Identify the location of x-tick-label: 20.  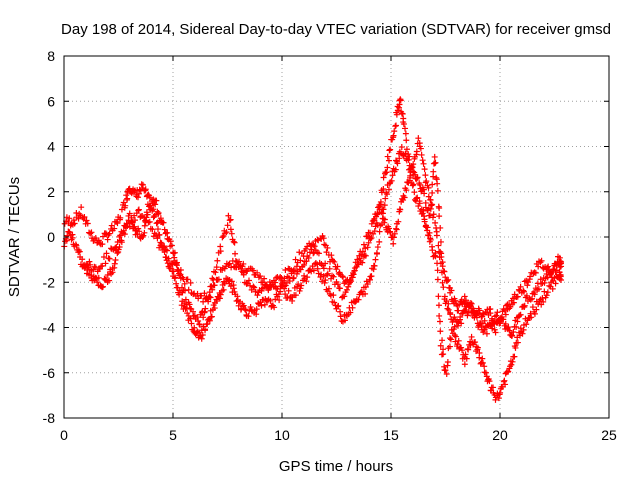
(500, 435).